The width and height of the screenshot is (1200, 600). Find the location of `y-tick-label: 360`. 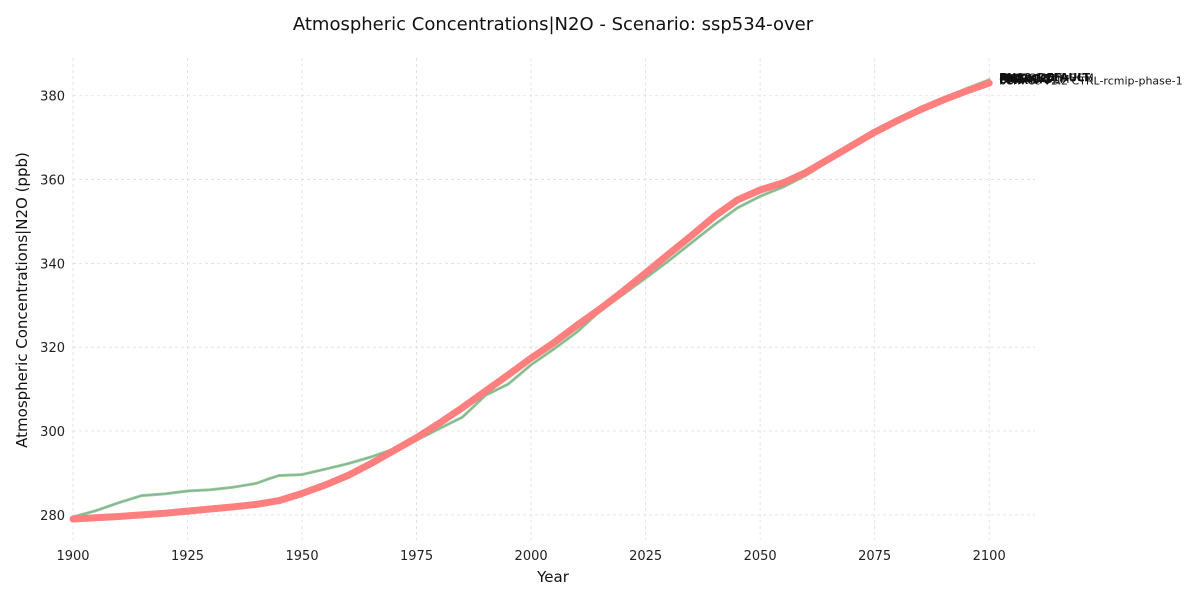

y-tick-label: 360 is located at coordinates (52, 181).